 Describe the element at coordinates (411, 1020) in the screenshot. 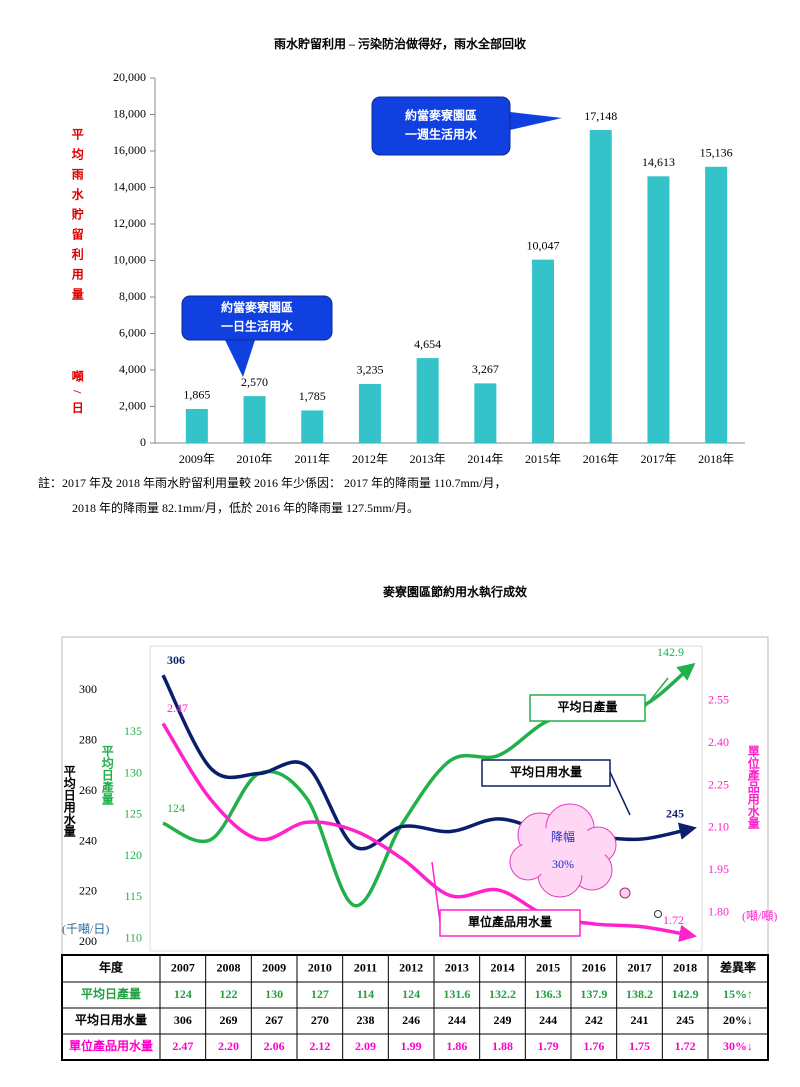

I see `table-cell: 246` at that location.